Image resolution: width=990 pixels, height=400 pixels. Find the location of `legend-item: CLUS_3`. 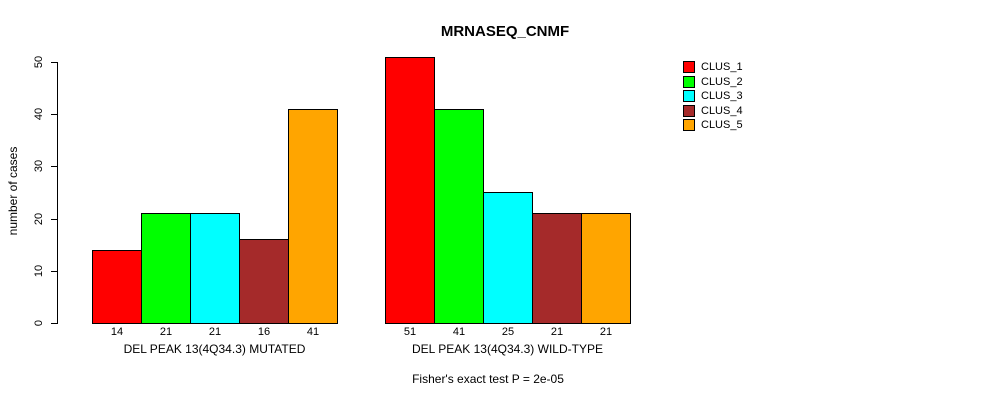

legend-item: CLUS_3 is located at coordinates (713, 96).